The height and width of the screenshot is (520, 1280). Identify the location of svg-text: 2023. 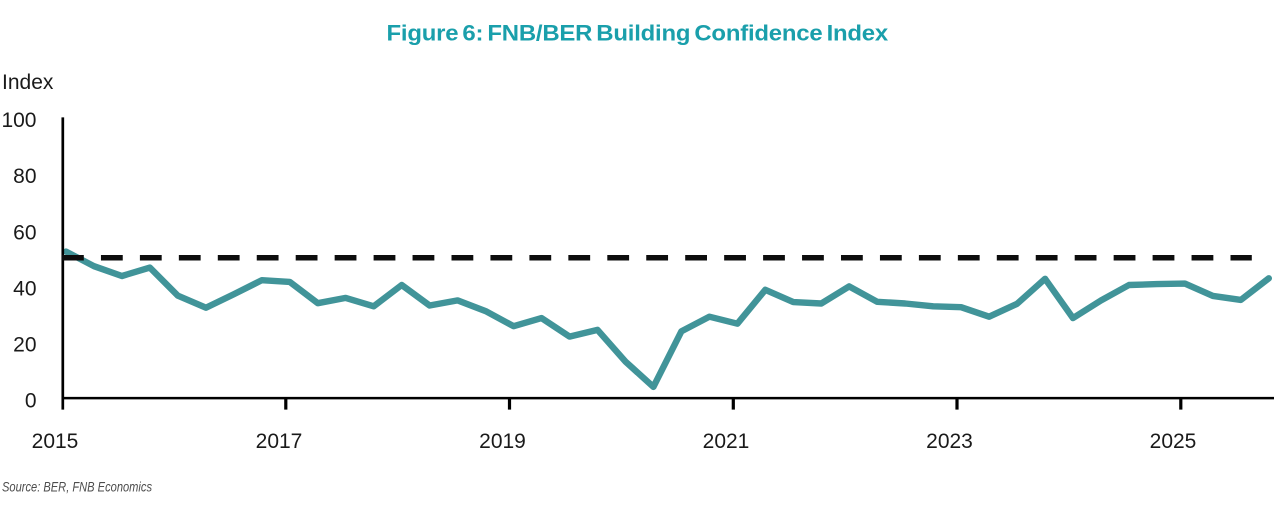
(949, 441).